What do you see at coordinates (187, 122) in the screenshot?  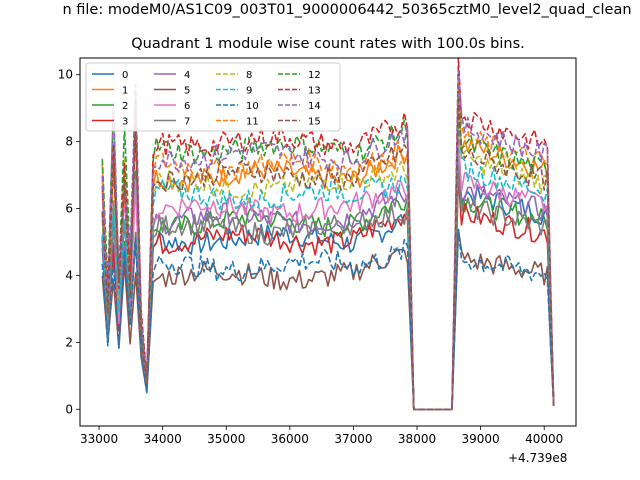 I see `legend-label: 7` at bounding box center [187, 122].